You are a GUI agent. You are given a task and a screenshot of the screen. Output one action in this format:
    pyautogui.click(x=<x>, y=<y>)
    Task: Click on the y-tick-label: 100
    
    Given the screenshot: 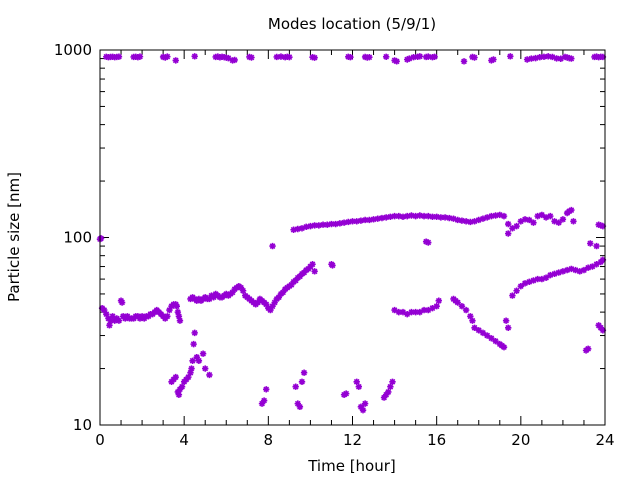 What is the action you would take?
    pyautogui.click(x=77, y=238)
    